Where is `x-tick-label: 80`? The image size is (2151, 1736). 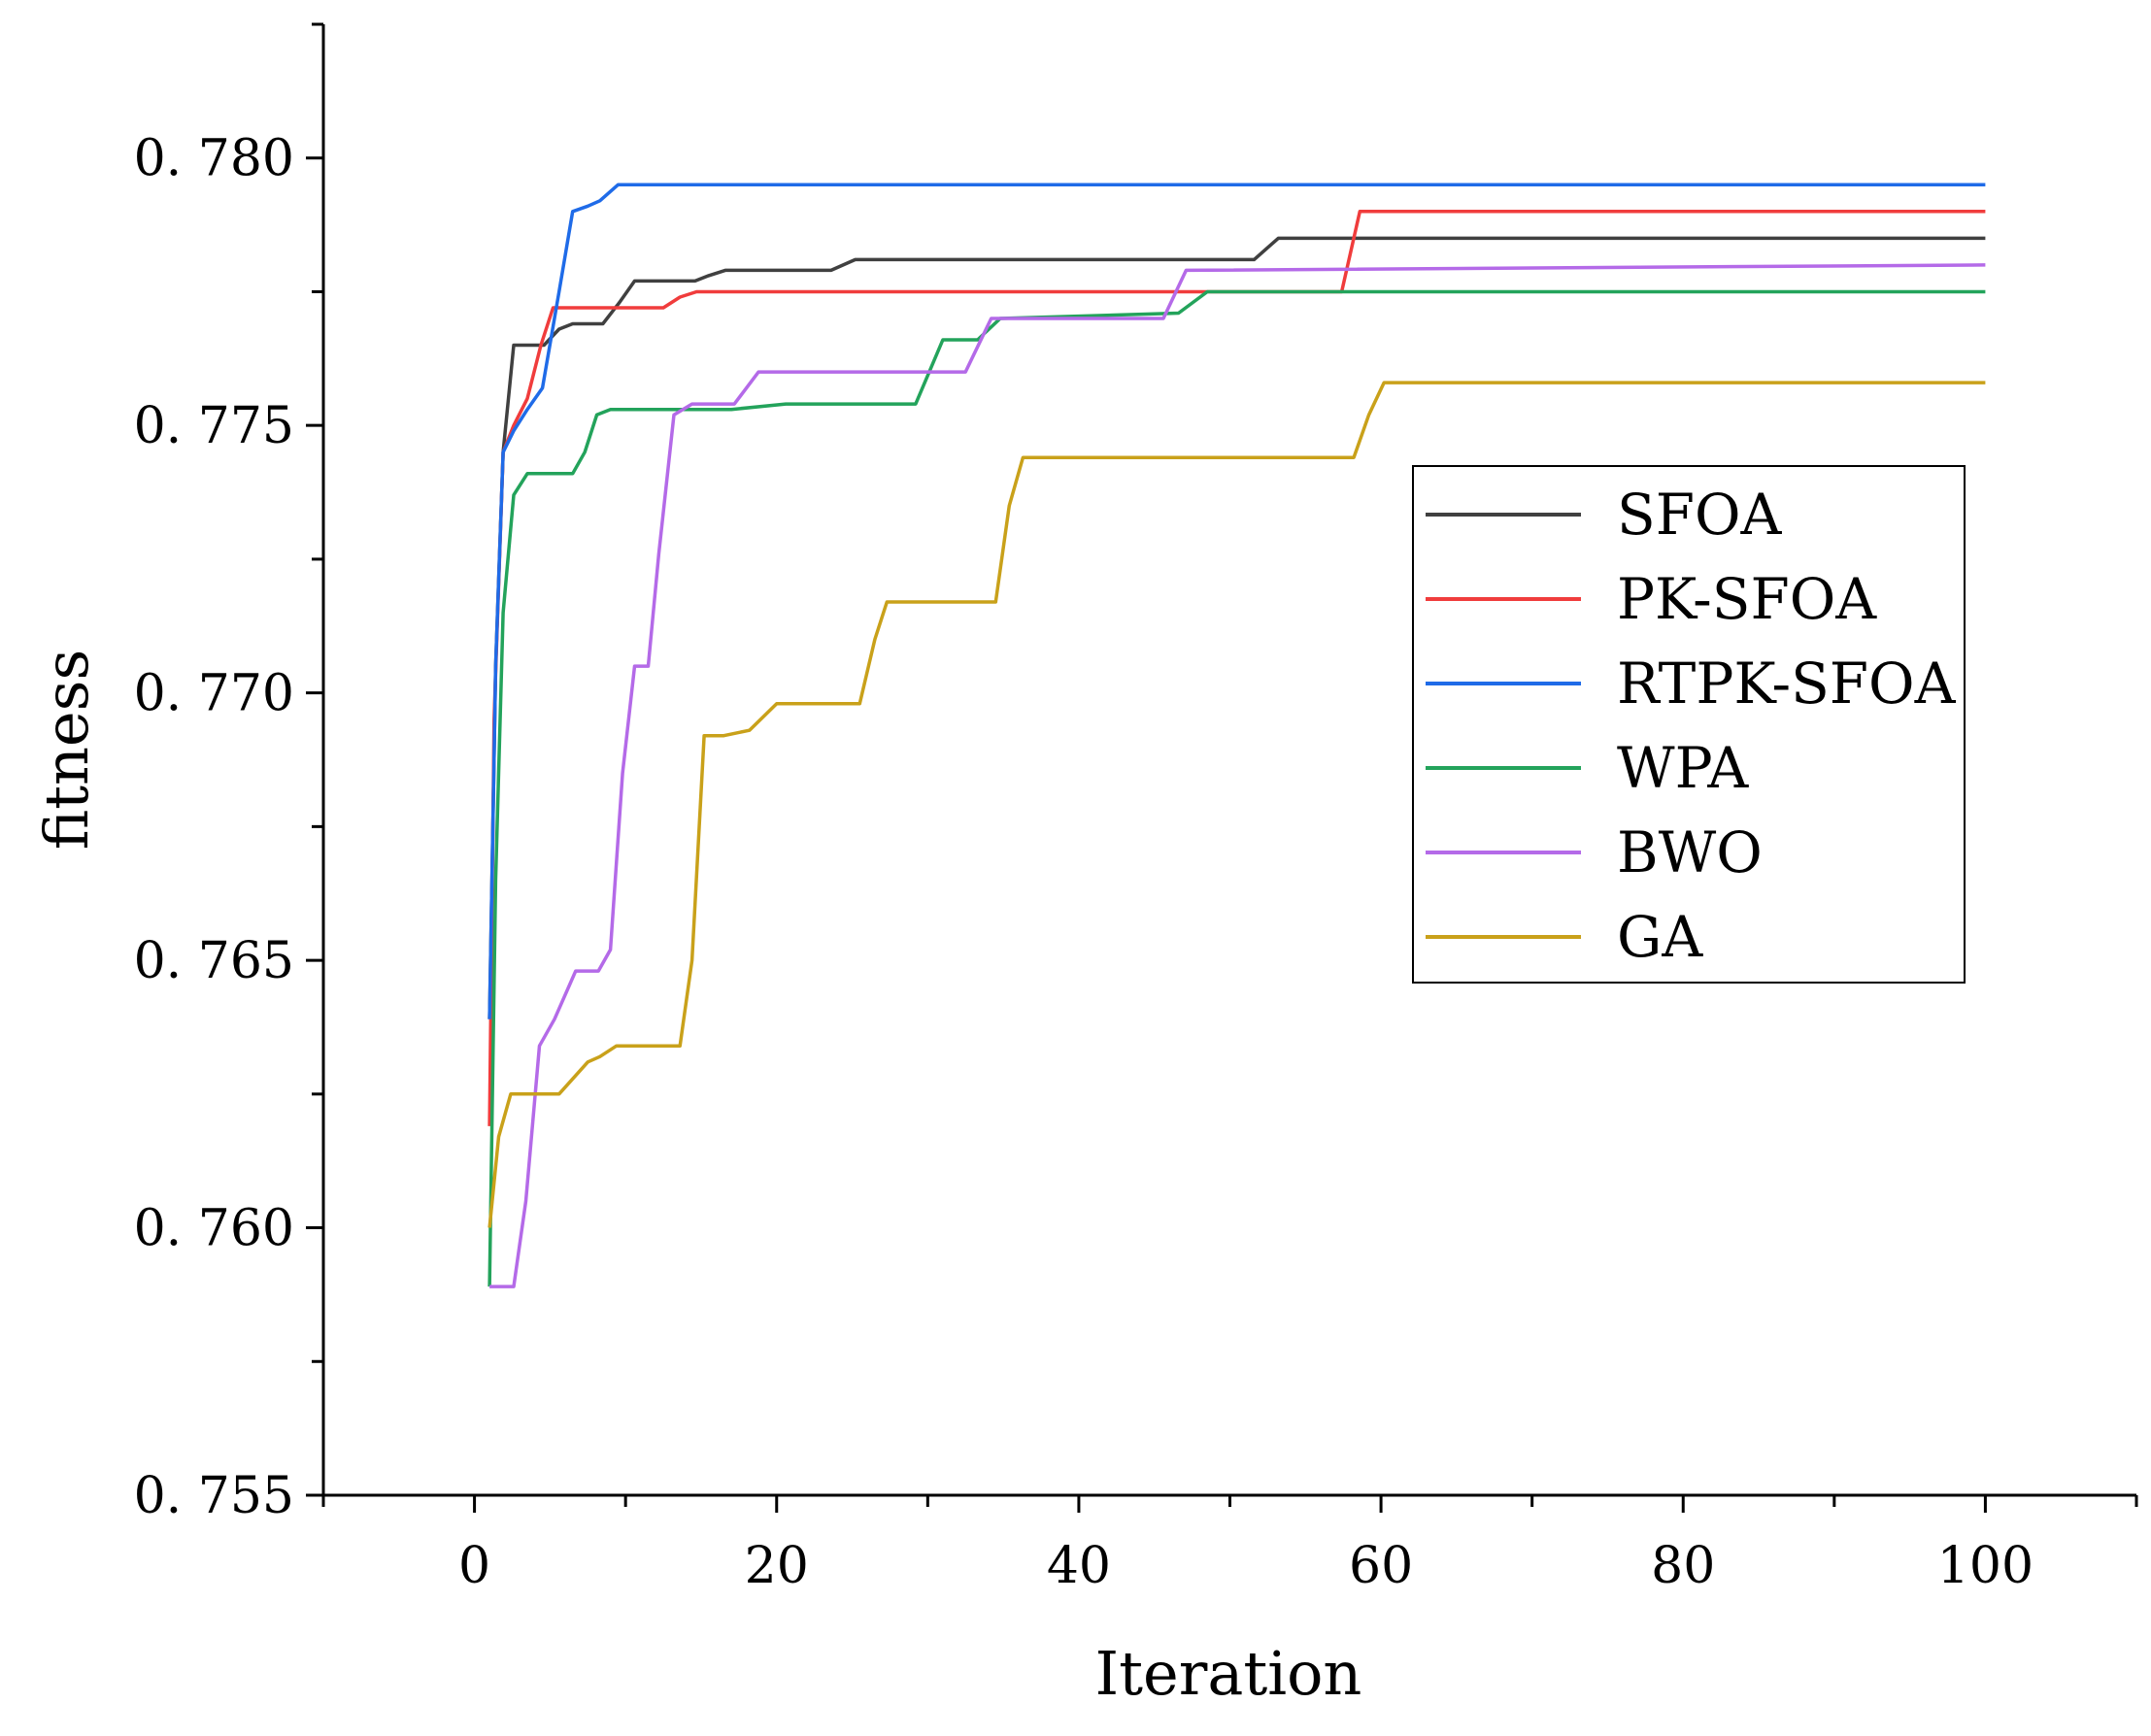 x-tick-label: 80 is located at coordinates (1683, 1566).